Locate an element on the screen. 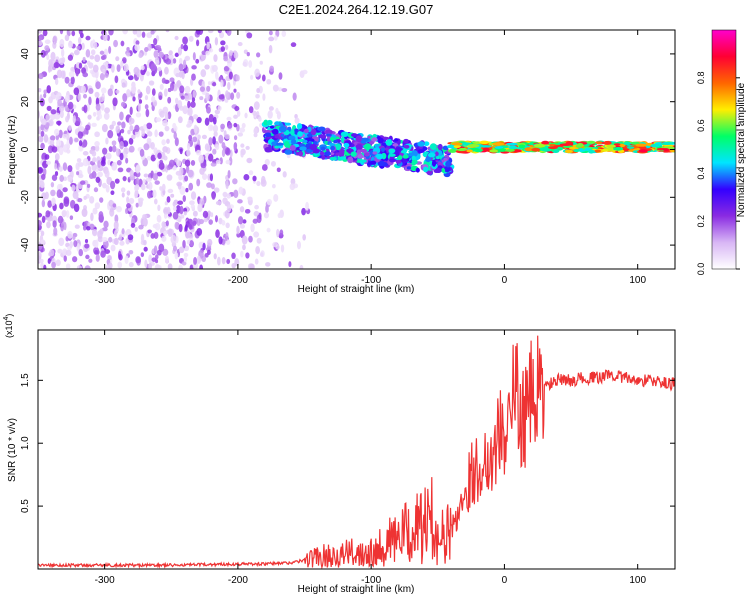 The width and height of the screenshot is (750, 600). x-tick-label: -200 is located at coordinates (238, 580).